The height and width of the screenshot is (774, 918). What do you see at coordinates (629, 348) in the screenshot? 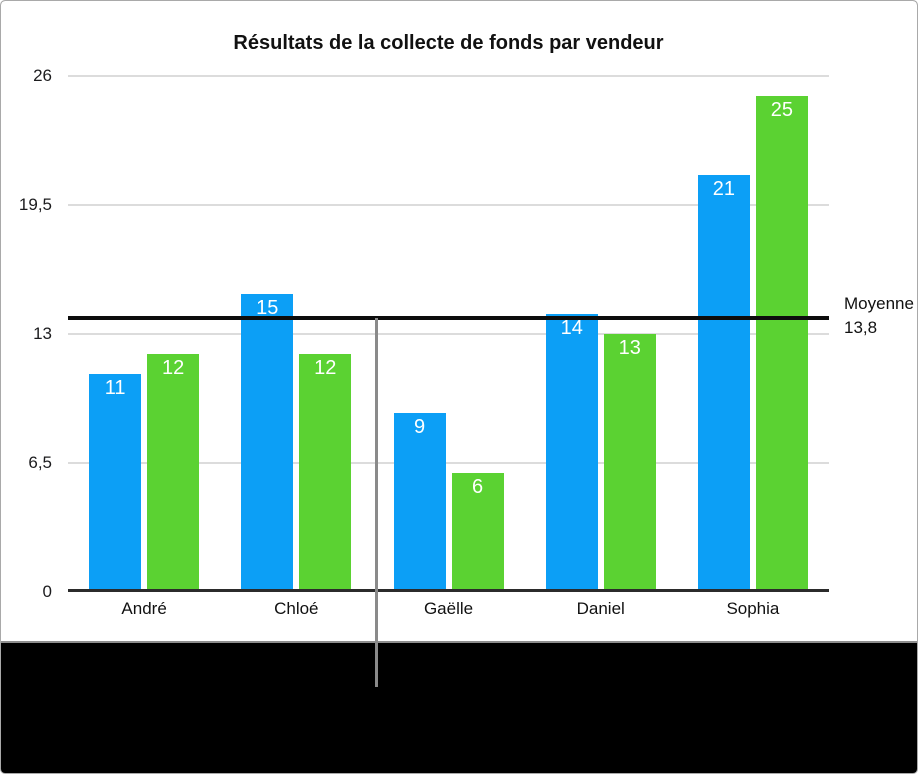
I see `bar-value-label: 13` at bounding box center [629, 348].